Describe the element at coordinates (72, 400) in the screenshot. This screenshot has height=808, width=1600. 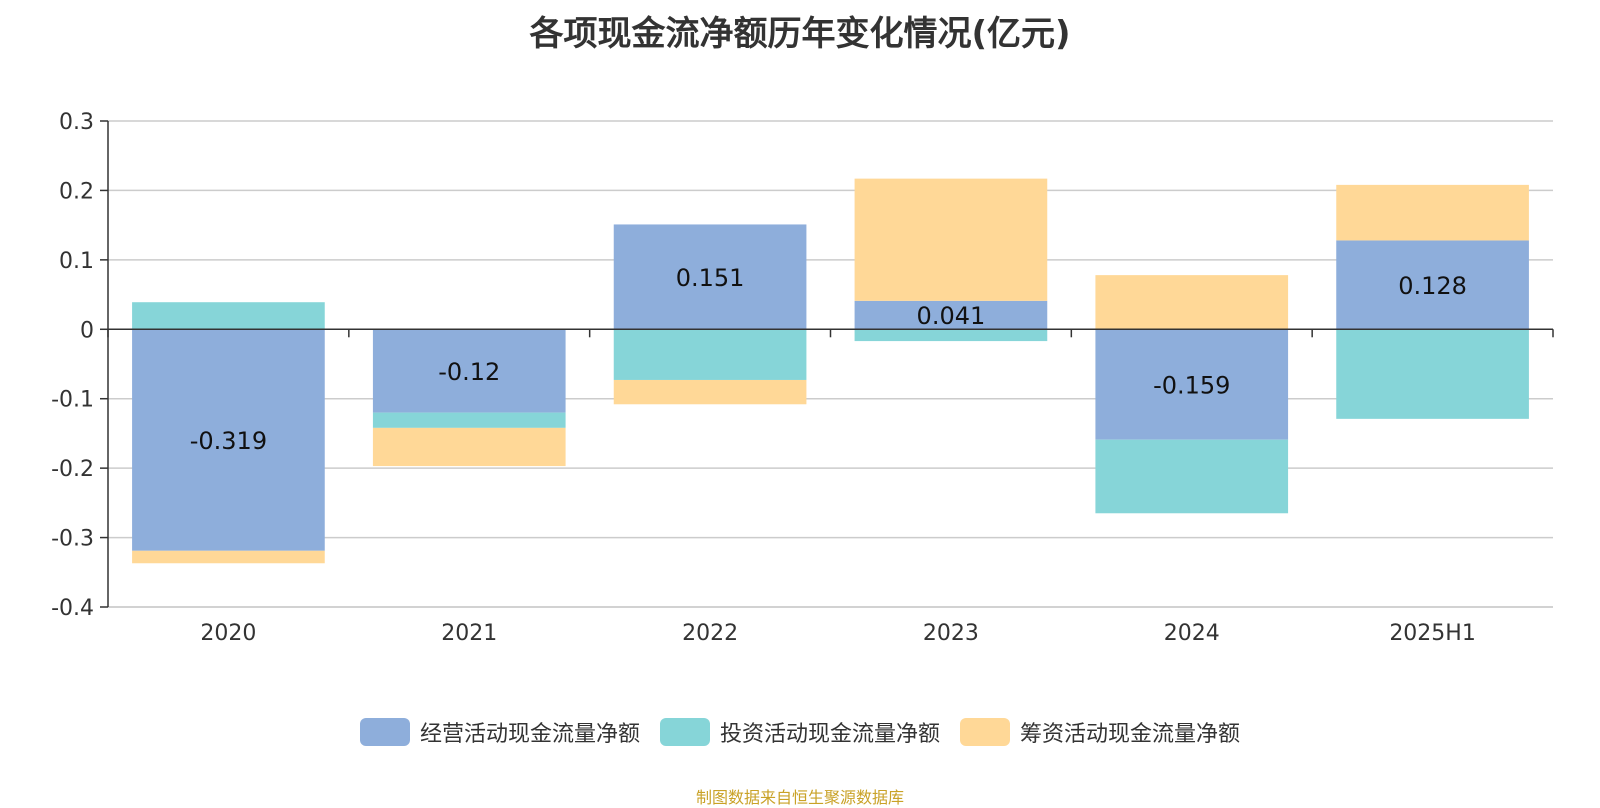
I see `y-tick-label: -0.1` at that location.